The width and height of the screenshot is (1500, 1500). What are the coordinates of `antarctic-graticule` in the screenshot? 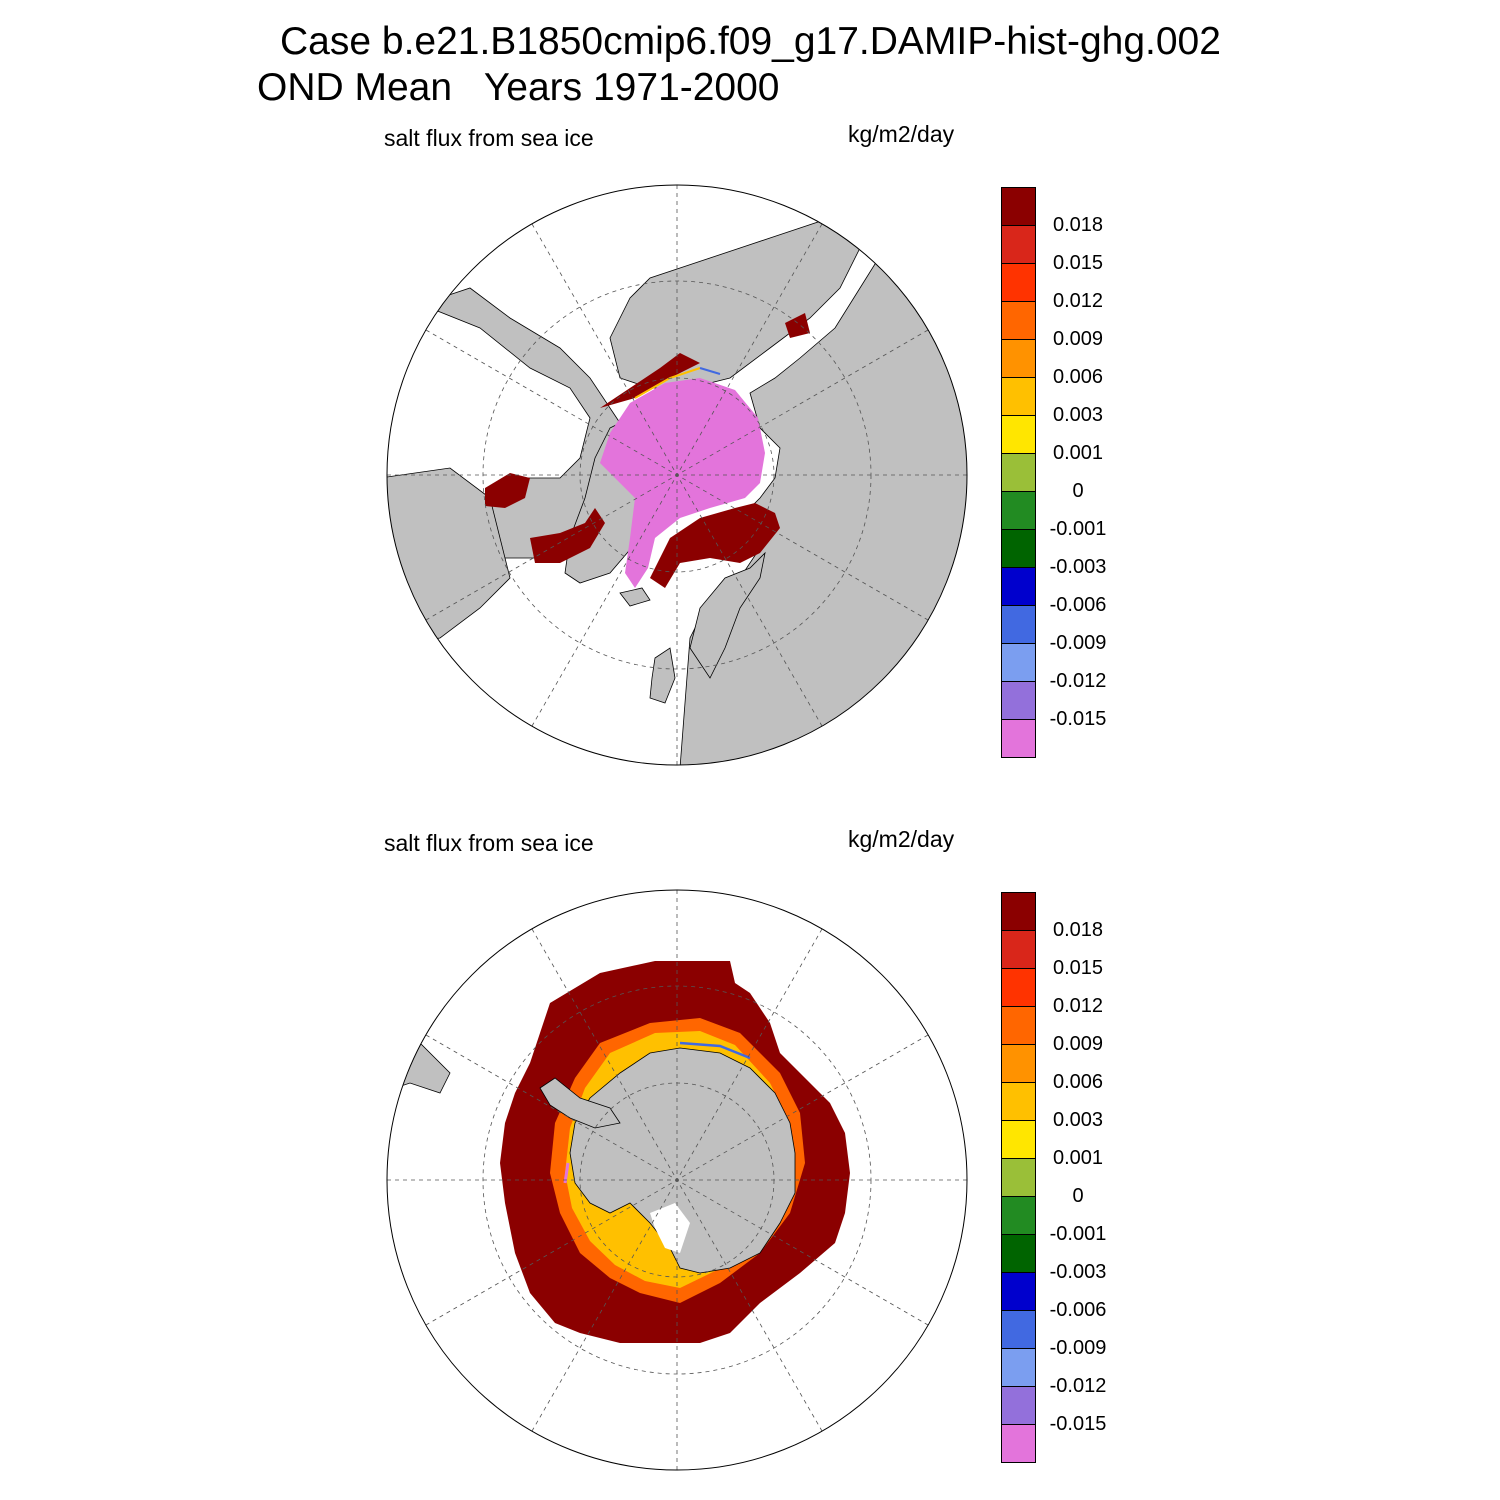 It's located at (677, 1180).